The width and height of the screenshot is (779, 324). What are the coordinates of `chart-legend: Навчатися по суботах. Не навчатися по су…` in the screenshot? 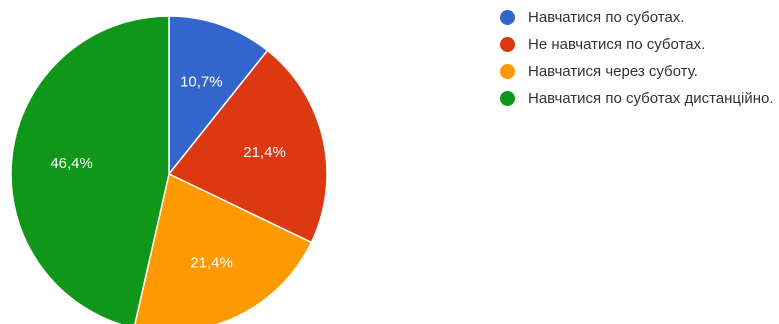 It's located at (639, 62).